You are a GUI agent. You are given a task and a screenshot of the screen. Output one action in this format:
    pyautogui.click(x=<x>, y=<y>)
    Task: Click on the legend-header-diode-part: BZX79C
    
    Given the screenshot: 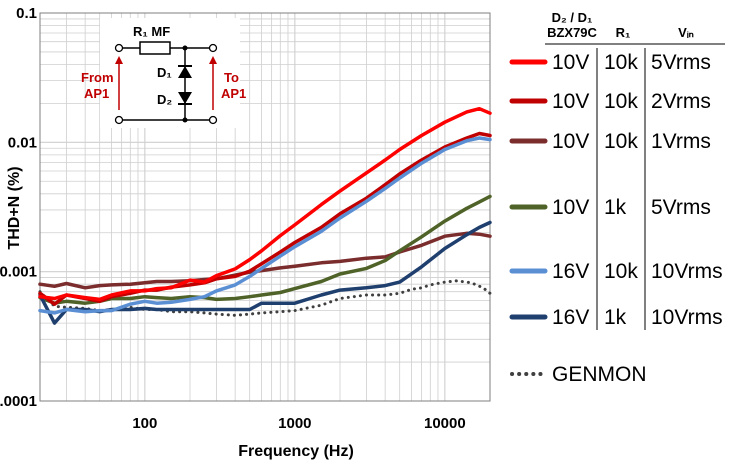 What is the action you would take?
    pyautogui.click(x=572, y=32)
    